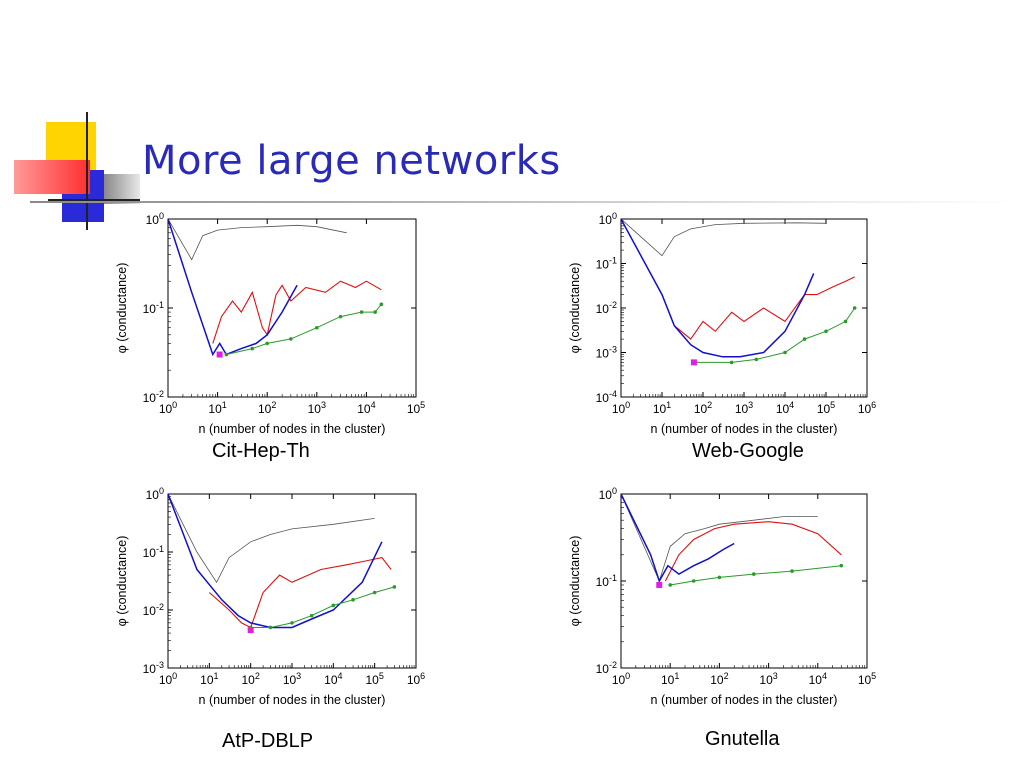  What do you see at coordinates (742, 739) in the screenshot?
I see `caption-gnutella: Gnutella` at bounding box center [742, 739].